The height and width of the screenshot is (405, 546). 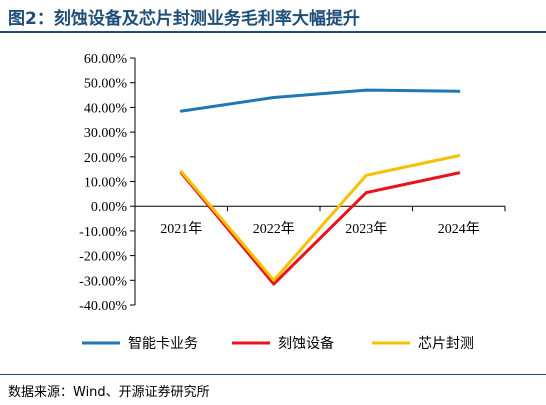 What do you see at coordinates (103, 306) in the screenshot?
I see `y-tick-label: -40.00%` at bounding box center [103, 306].